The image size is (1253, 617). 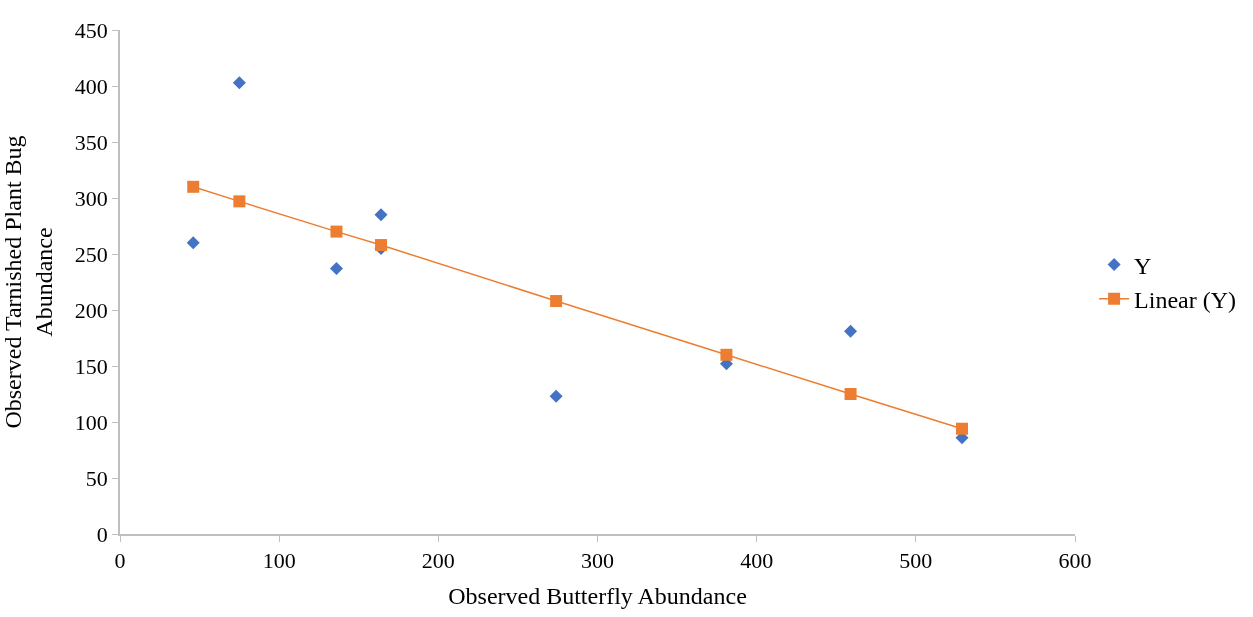 What do you see at coordinates (96, 478) in the screenshot?
I see `y-tick-label: 50` at bounding box center [96, 478].